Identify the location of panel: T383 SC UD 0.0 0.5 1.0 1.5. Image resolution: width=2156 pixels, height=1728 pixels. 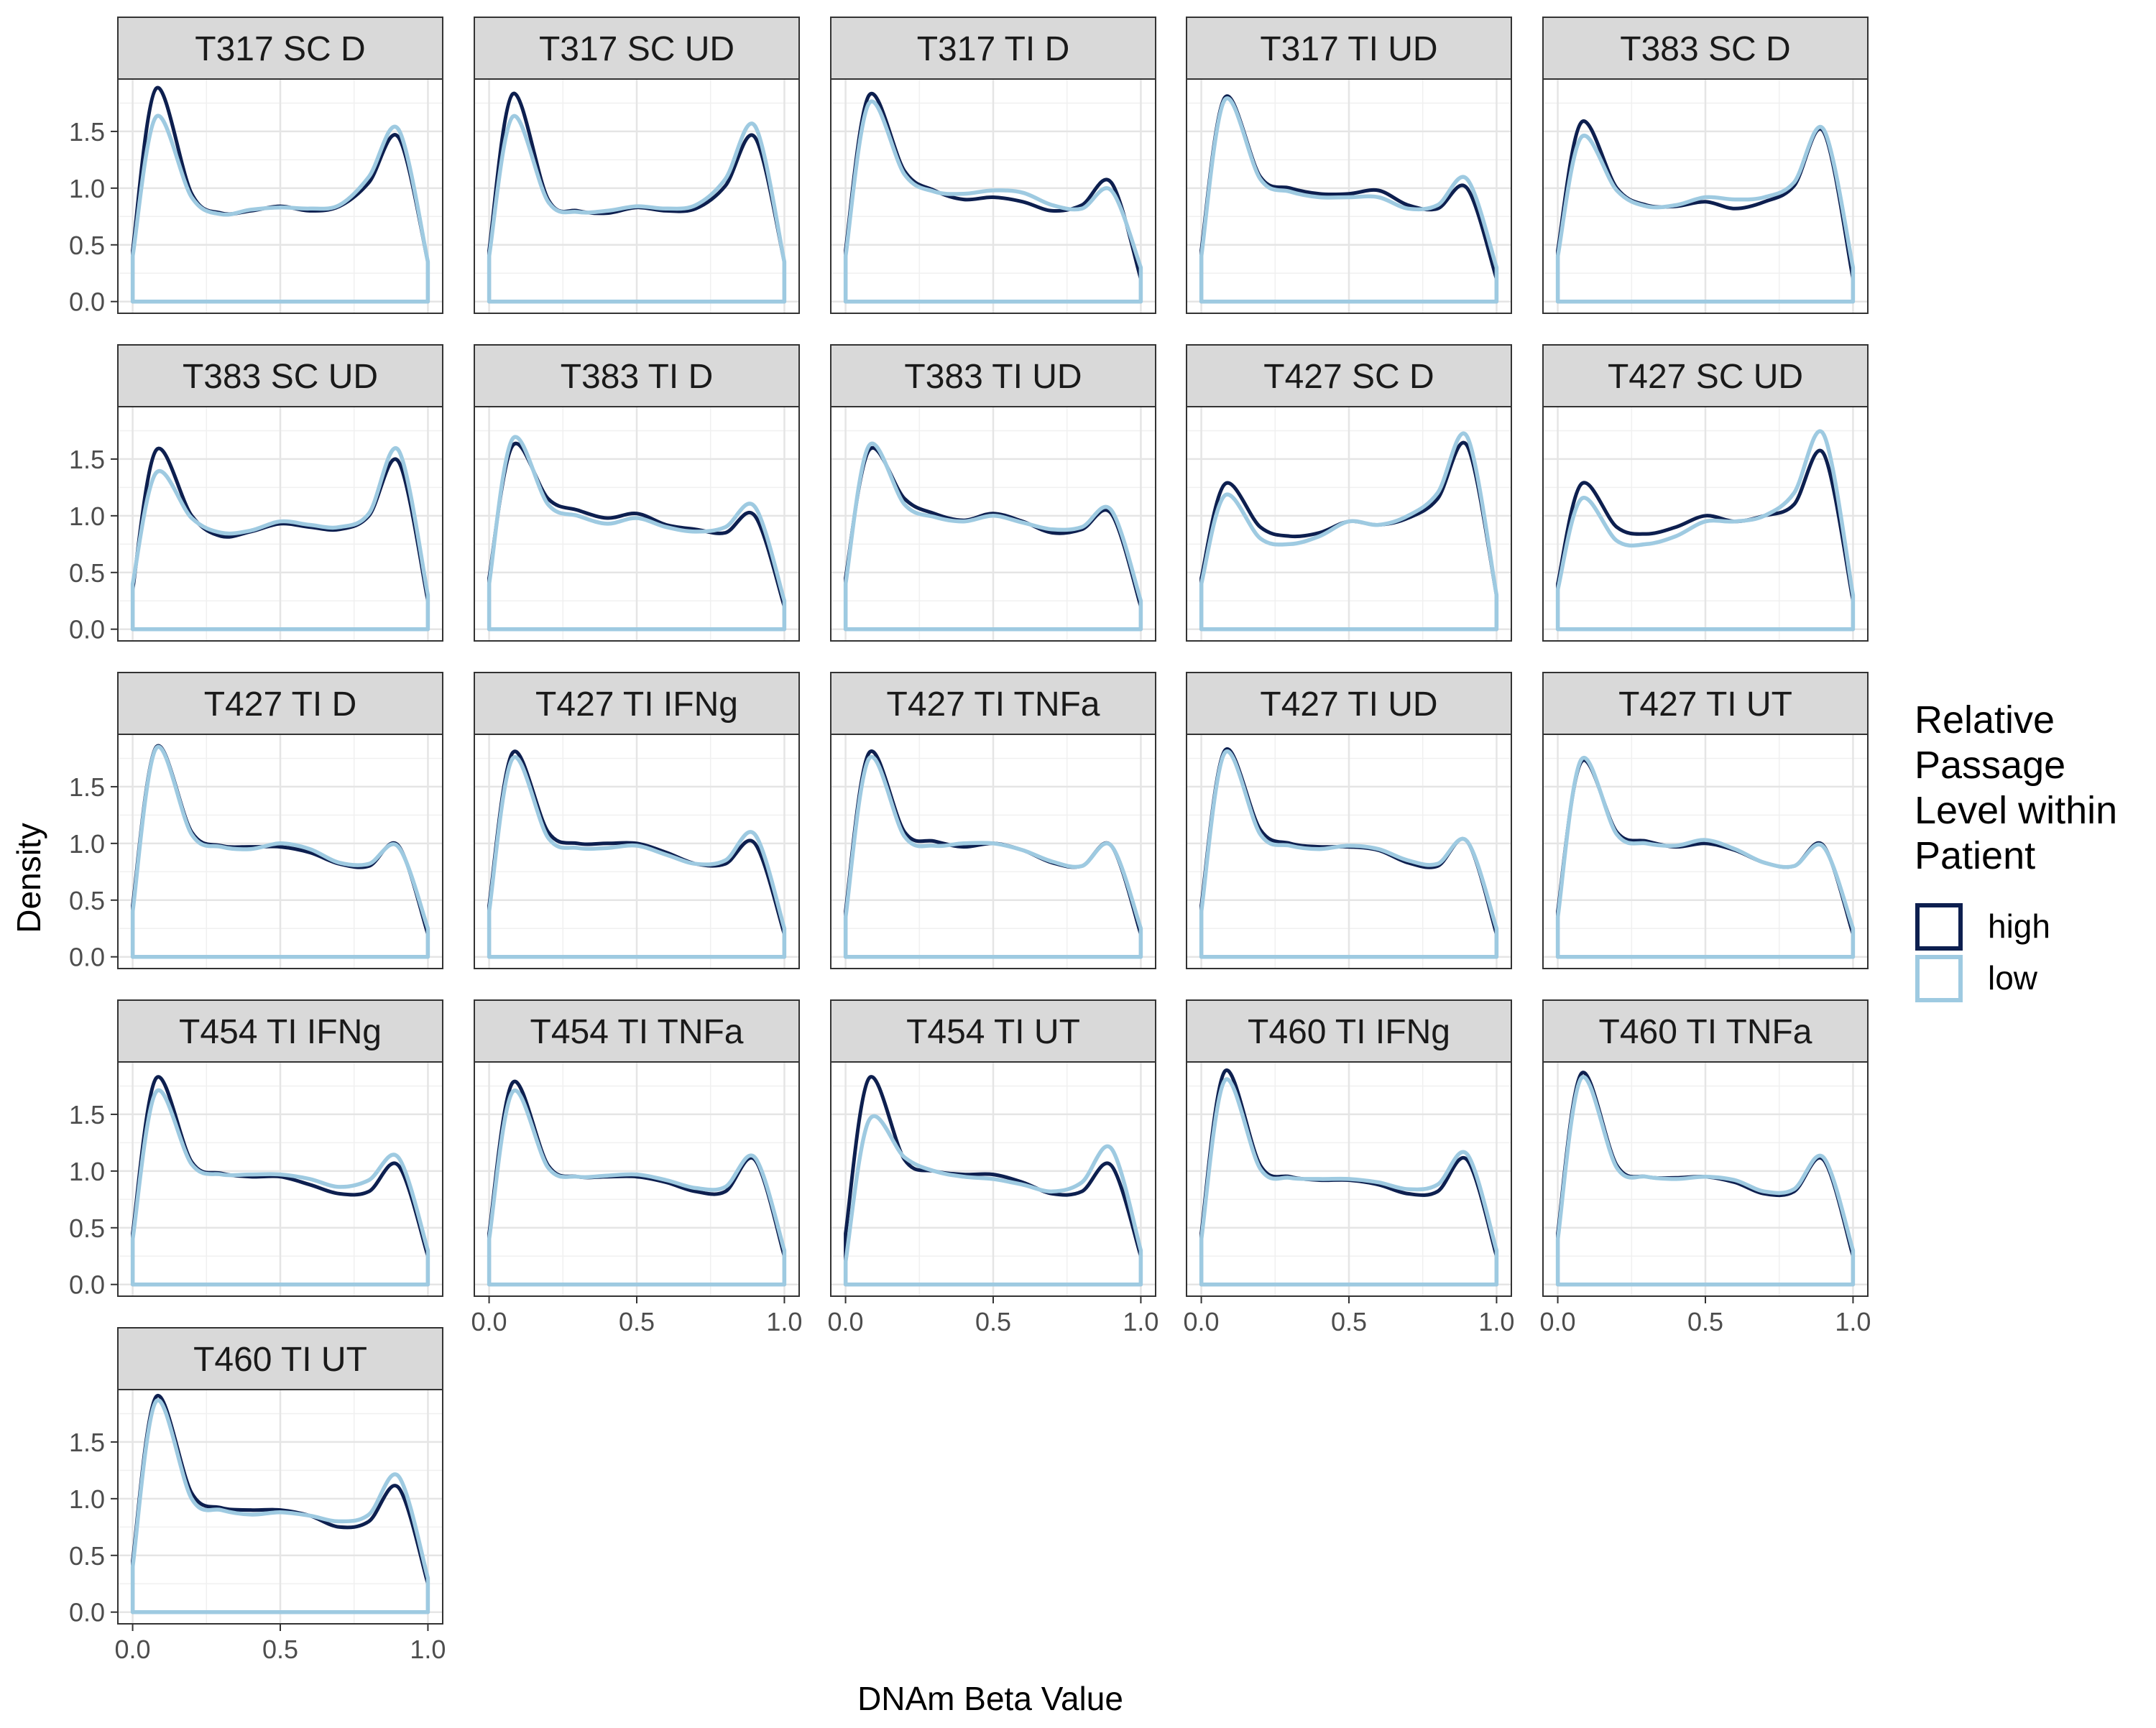
(256, 494).